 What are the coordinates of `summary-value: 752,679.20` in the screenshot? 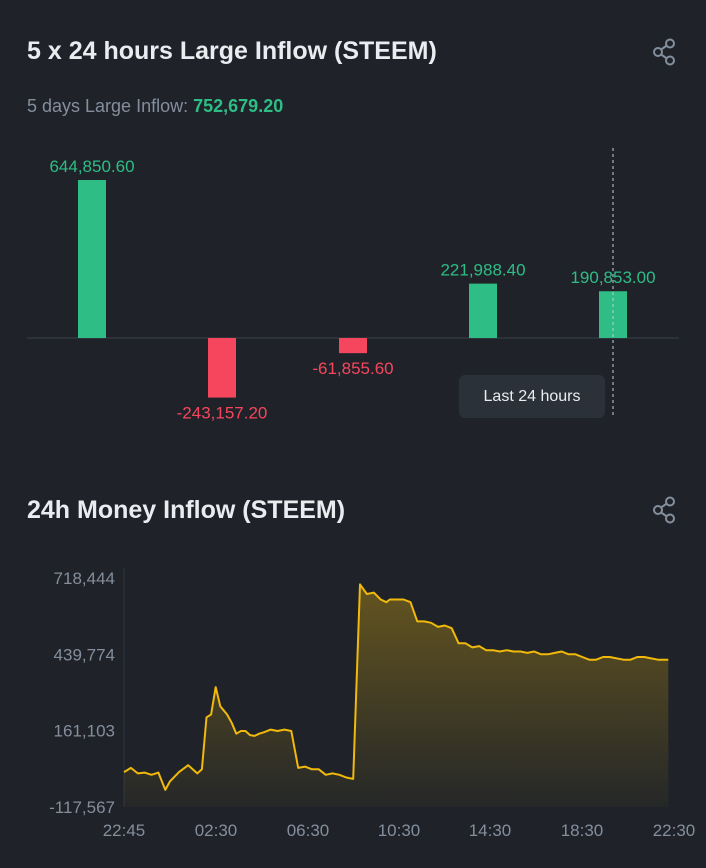 It's located at (238, 106).